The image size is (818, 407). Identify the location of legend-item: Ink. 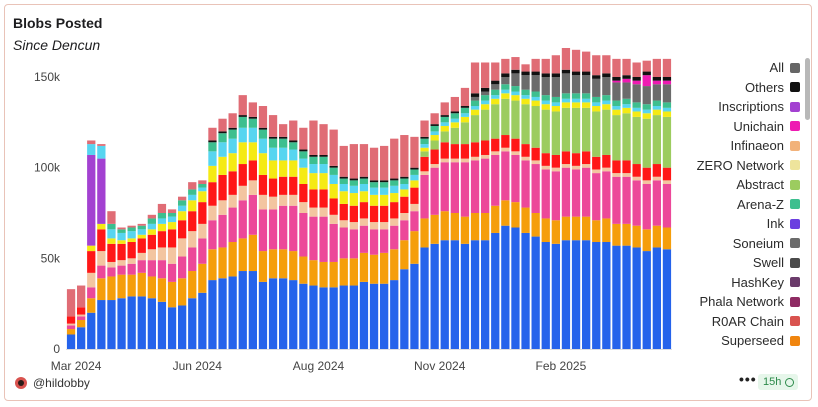
(783, 223).